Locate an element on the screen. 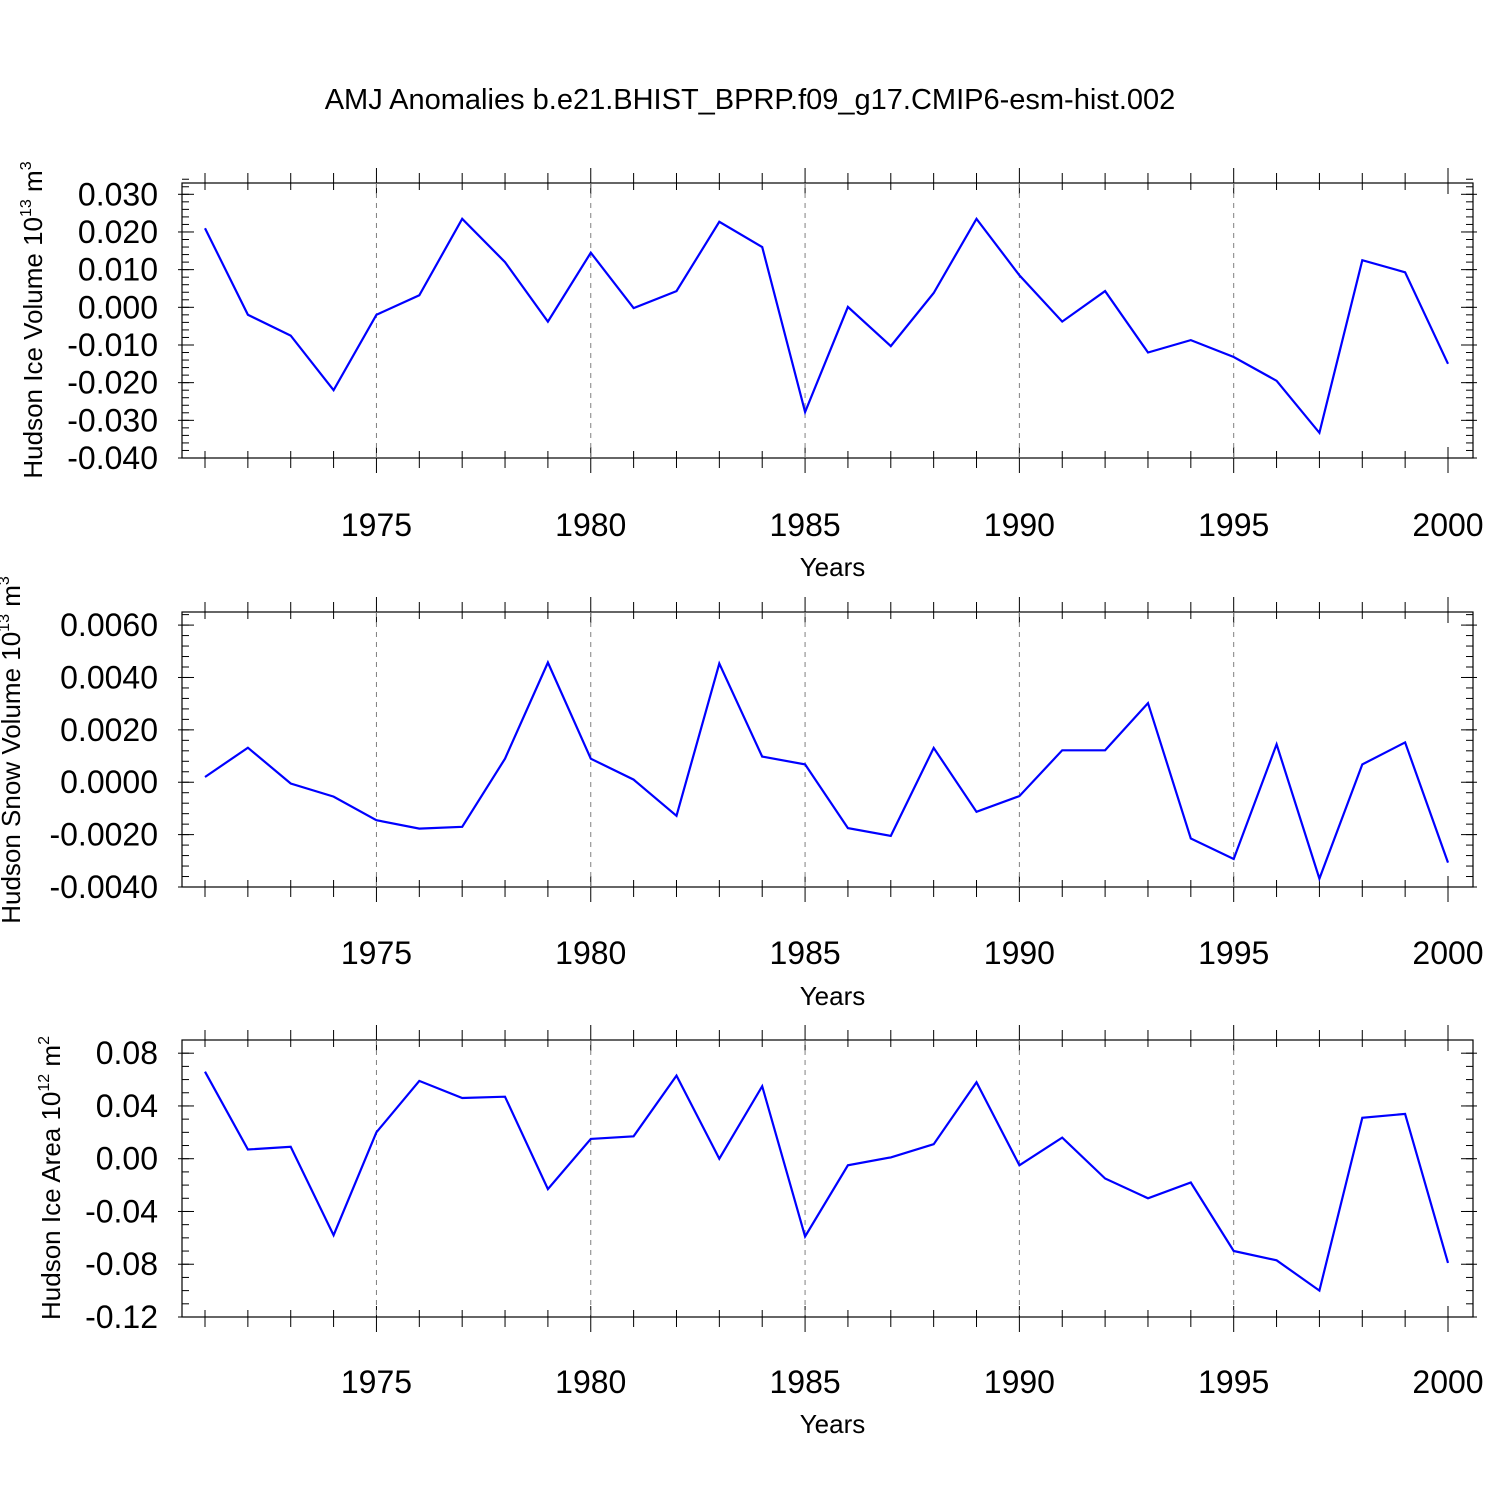 Image resolution: width=1500 pixels, height=1500 pixels. y-tick-label: -0.12 is located at coordinates (121, 1317).